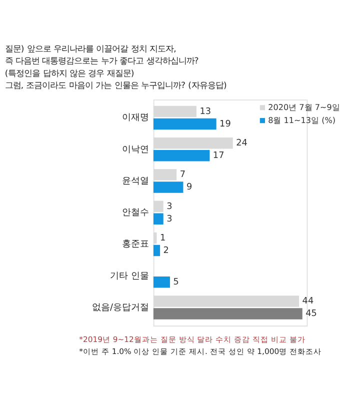 The height and width of the screenshot is (419, 344). What do you see at coordinates (115, 67) in the screenshot?
I see `chart-title: 질문) 앞으로 우리나라를 이끌어갈 정치 지도자, 즉 다음번 대통령감으로는 누가 좋다고 생각하십니까? (특정인을 답하지 않은 경우 재질문) 그럼, 조금이라도 마음이 가는 인물은 누구입니까? (자유응답)` at bounding box center [115, 67].